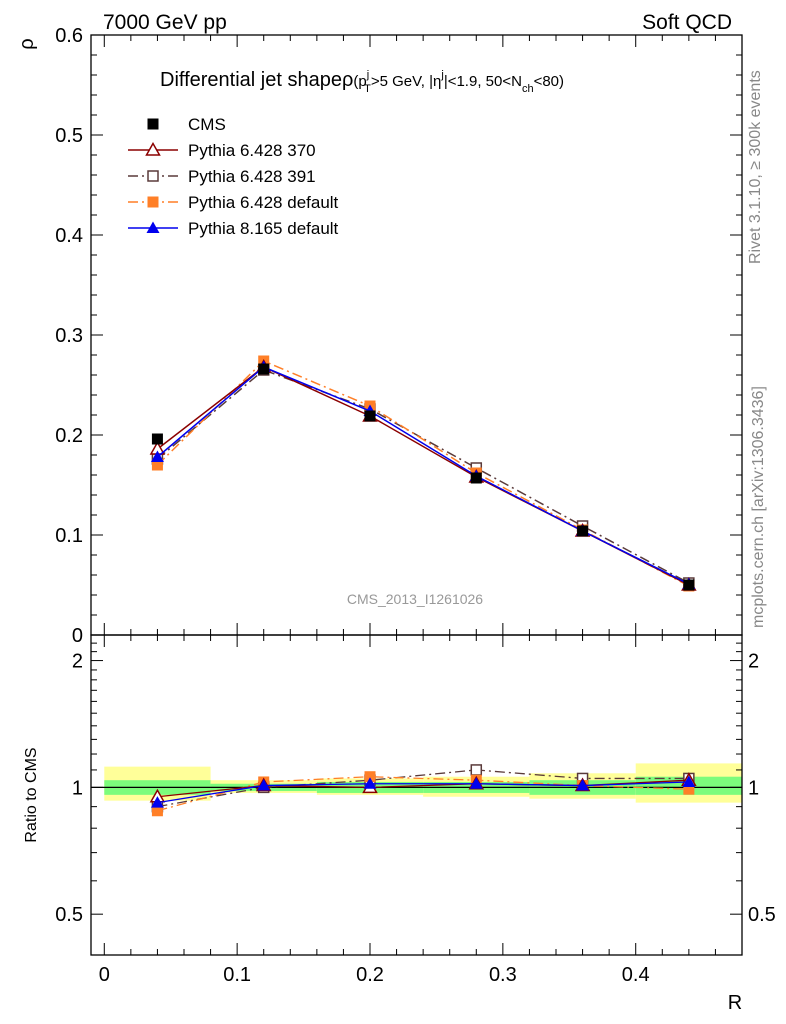 This screenshot has width=786, height=1024. I want to click on series-line-p8def, so click(423, 475).